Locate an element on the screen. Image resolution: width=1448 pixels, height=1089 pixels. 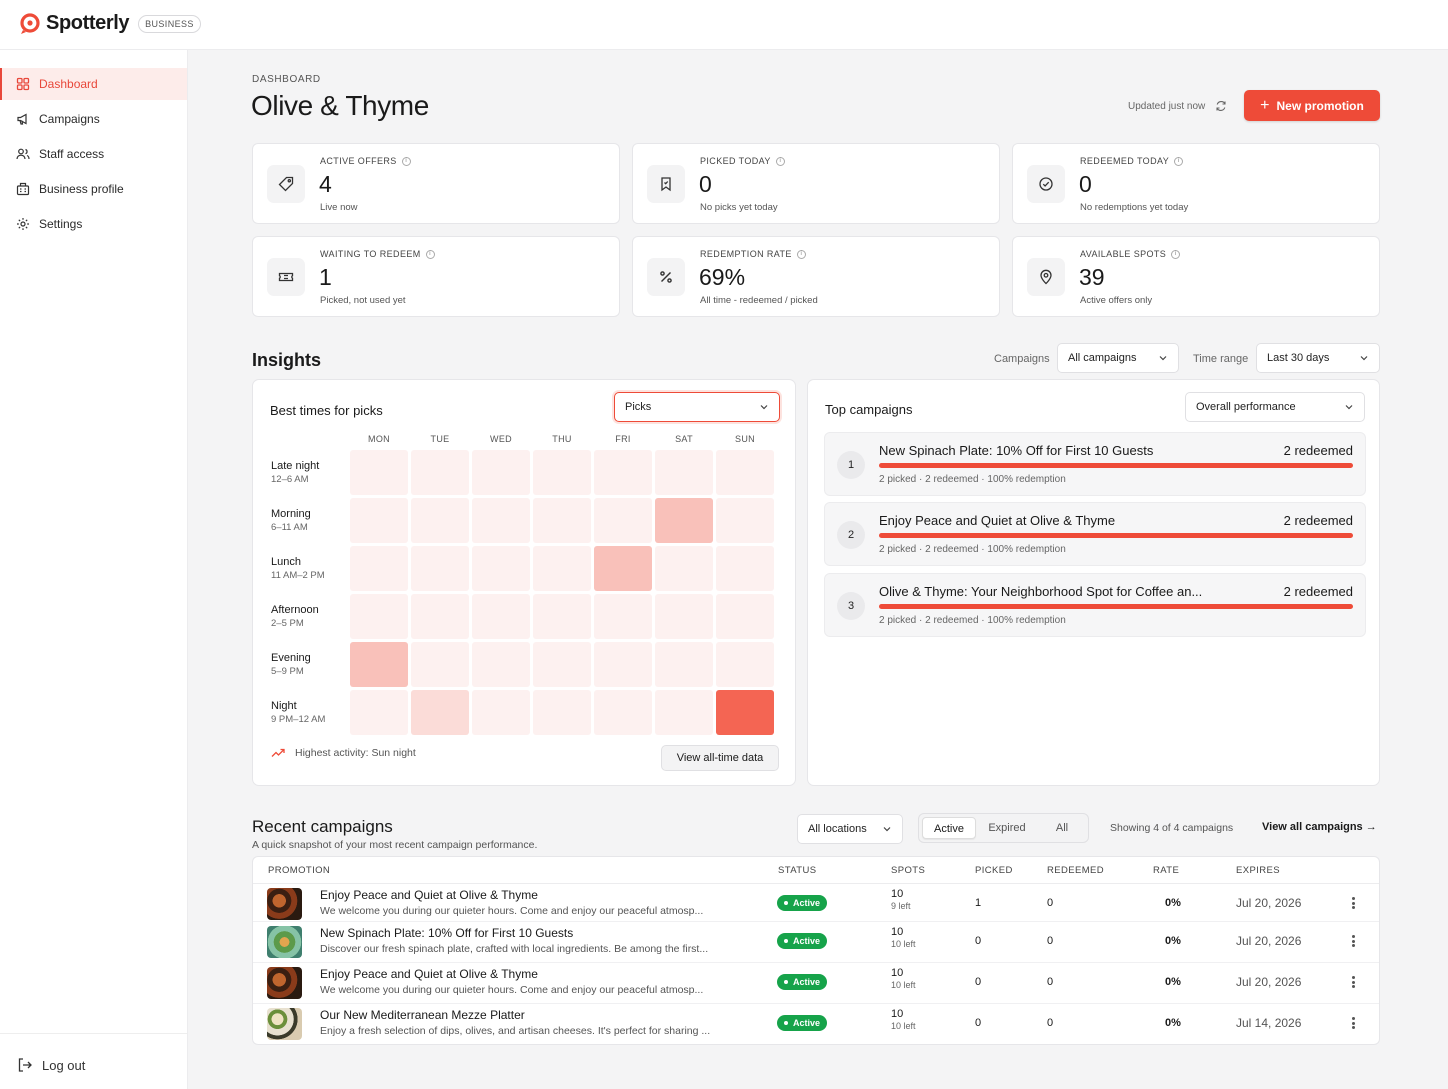
stat-value: 4 is located at coordinates (325, 184).